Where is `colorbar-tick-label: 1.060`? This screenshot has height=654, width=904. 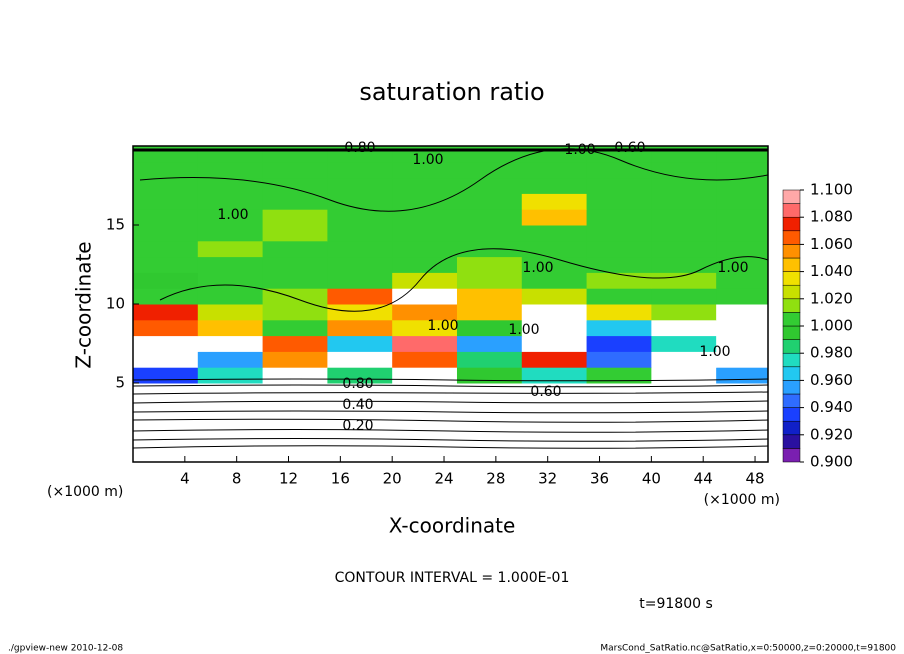
colorbar-tick-label: 1.060 is located at coordinates (831, 244).